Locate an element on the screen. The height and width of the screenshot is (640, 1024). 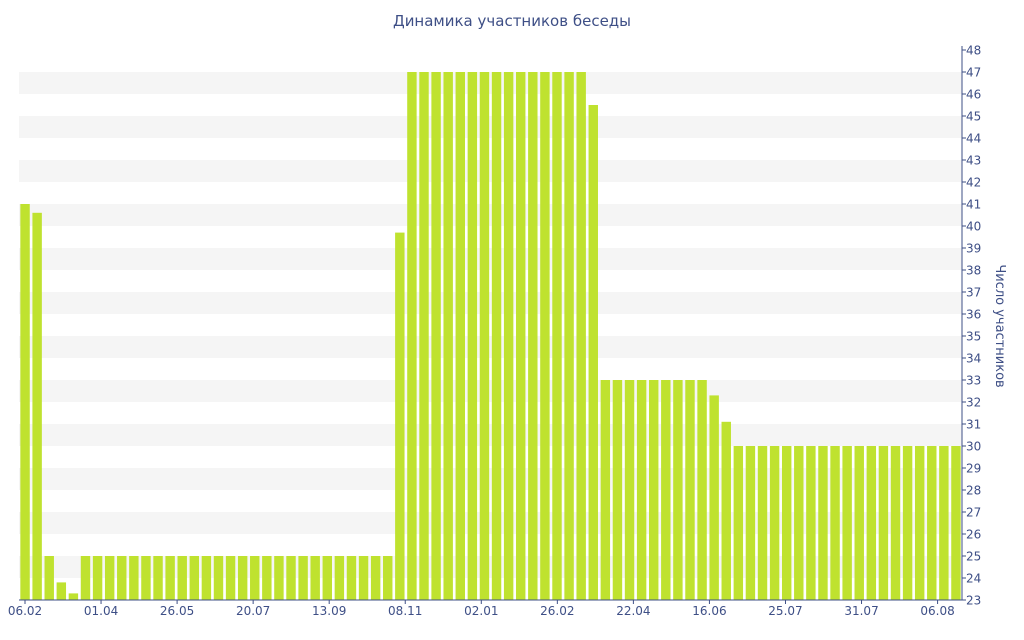
y-tick-label: 44 is located at coordinates (973, 139).